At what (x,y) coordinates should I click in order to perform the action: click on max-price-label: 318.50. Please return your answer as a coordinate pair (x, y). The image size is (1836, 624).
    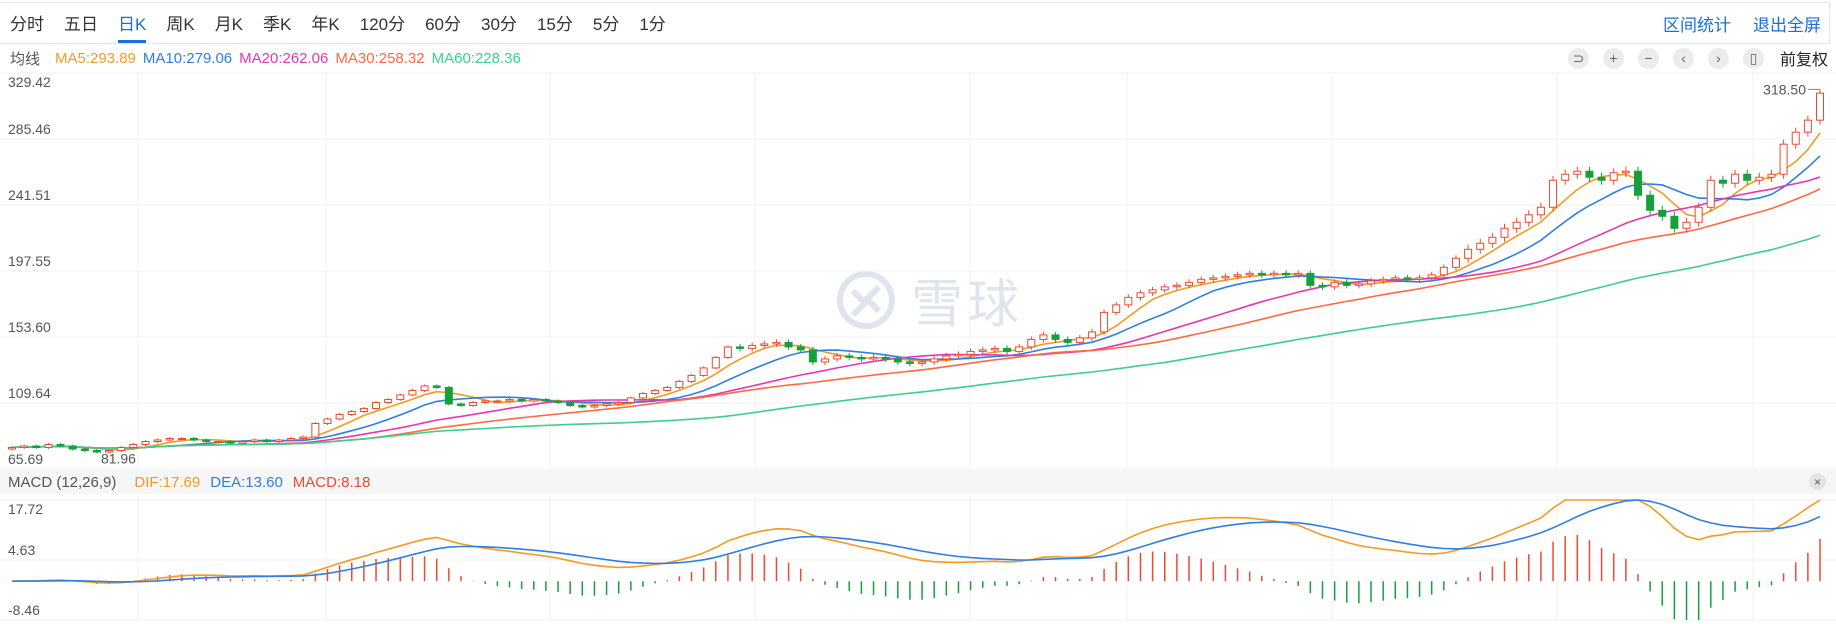
    Looking at the image, I should click on (1784, 89).